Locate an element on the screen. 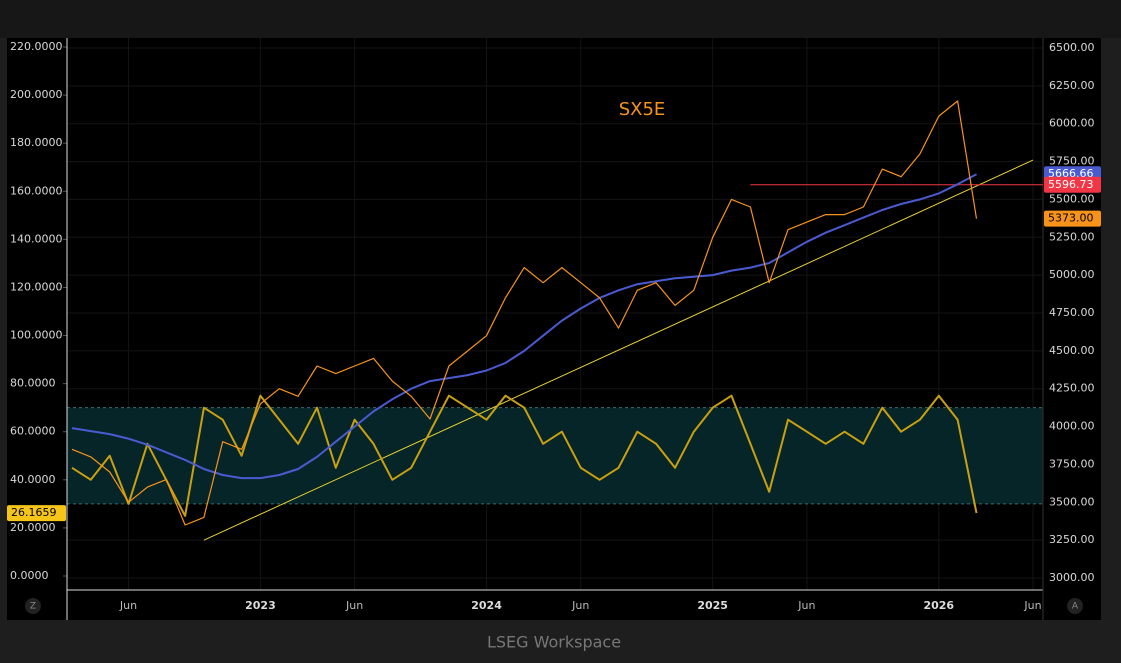 This screenshot has height=663, width=1121. y2-tick-label: 5250.00 is located at coordinates (1072, 236).